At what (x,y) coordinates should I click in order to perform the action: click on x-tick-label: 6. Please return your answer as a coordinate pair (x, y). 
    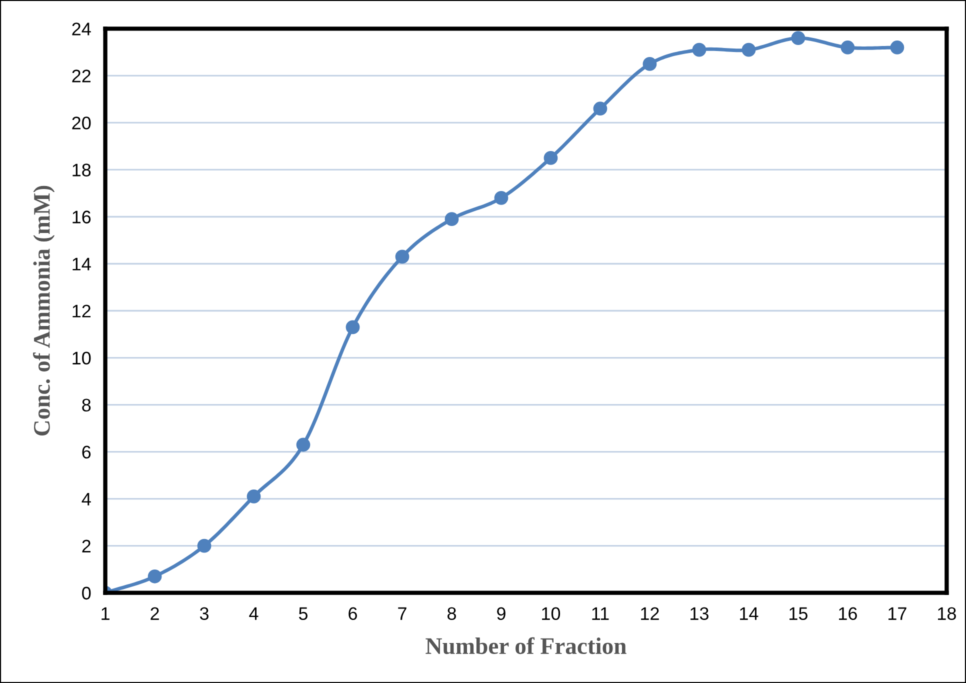
    Looking at the image, I should click on (352, 613).